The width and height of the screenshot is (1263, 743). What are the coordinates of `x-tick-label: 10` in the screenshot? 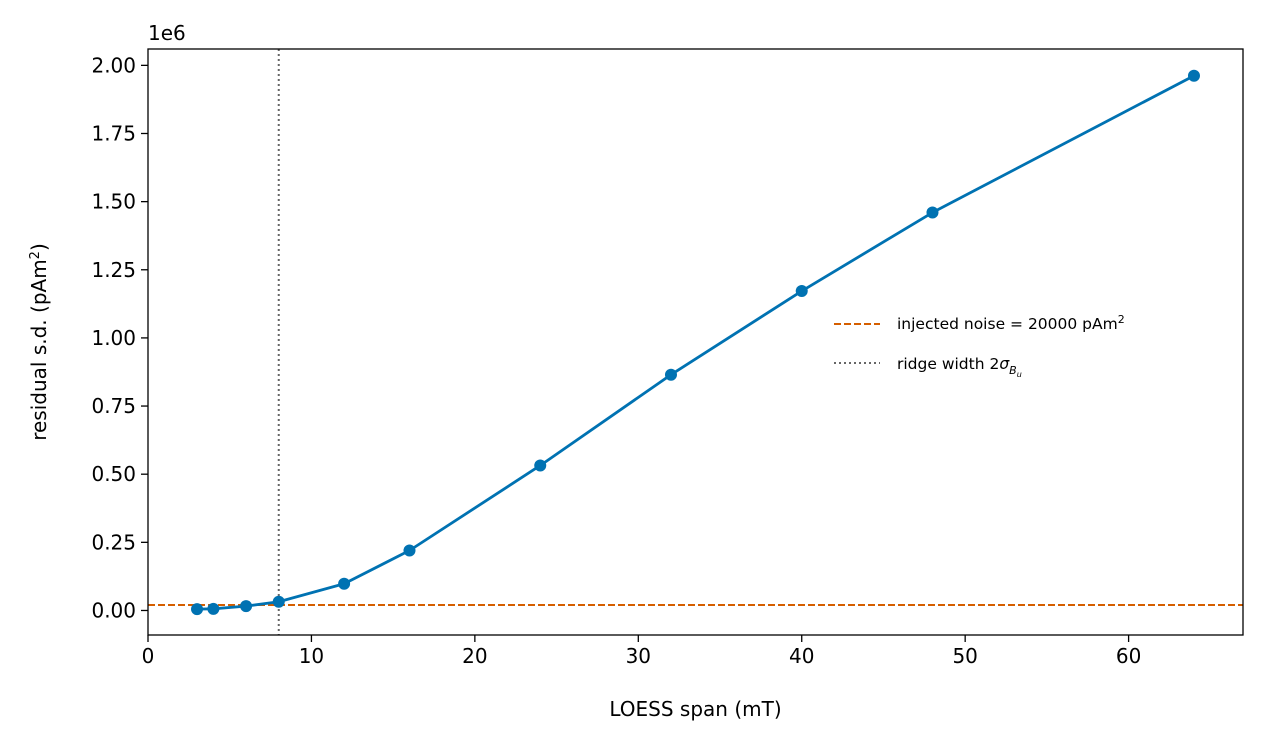 It's located at (311, 656).